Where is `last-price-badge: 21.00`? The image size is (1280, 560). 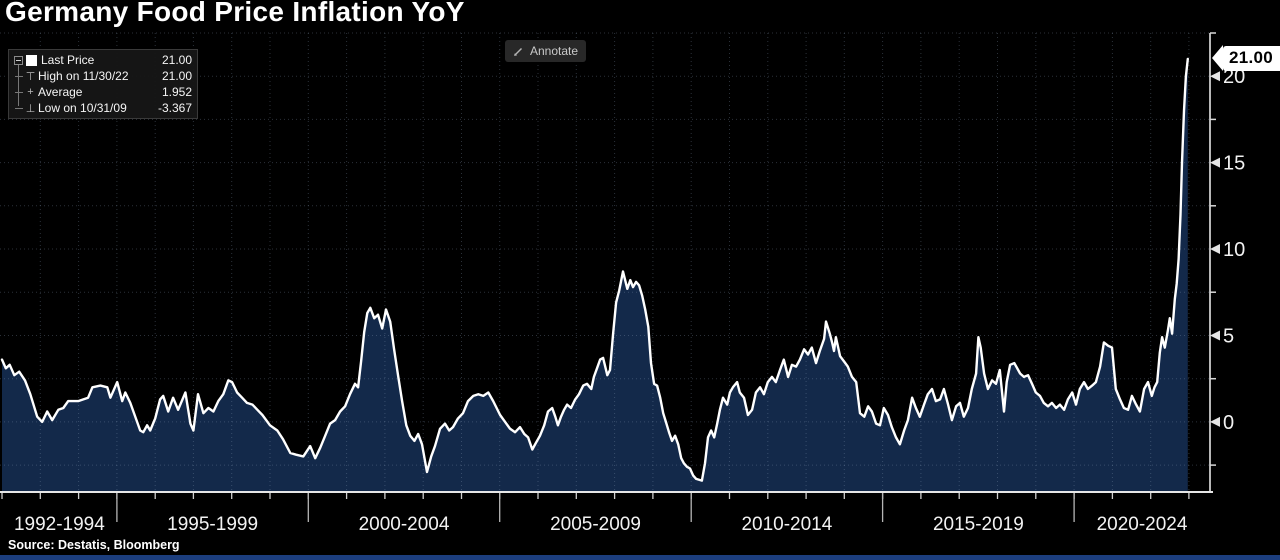
last-price-badge: 21.00 is located at coordinates (1245, 58).